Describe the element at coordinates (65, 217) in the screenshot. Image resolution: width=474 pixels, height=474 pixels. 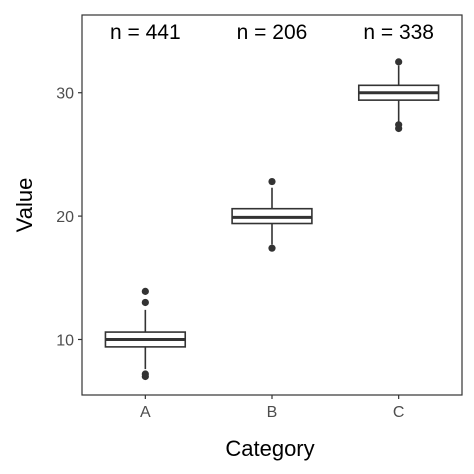
I see `y-tick-label: 20` at that location.